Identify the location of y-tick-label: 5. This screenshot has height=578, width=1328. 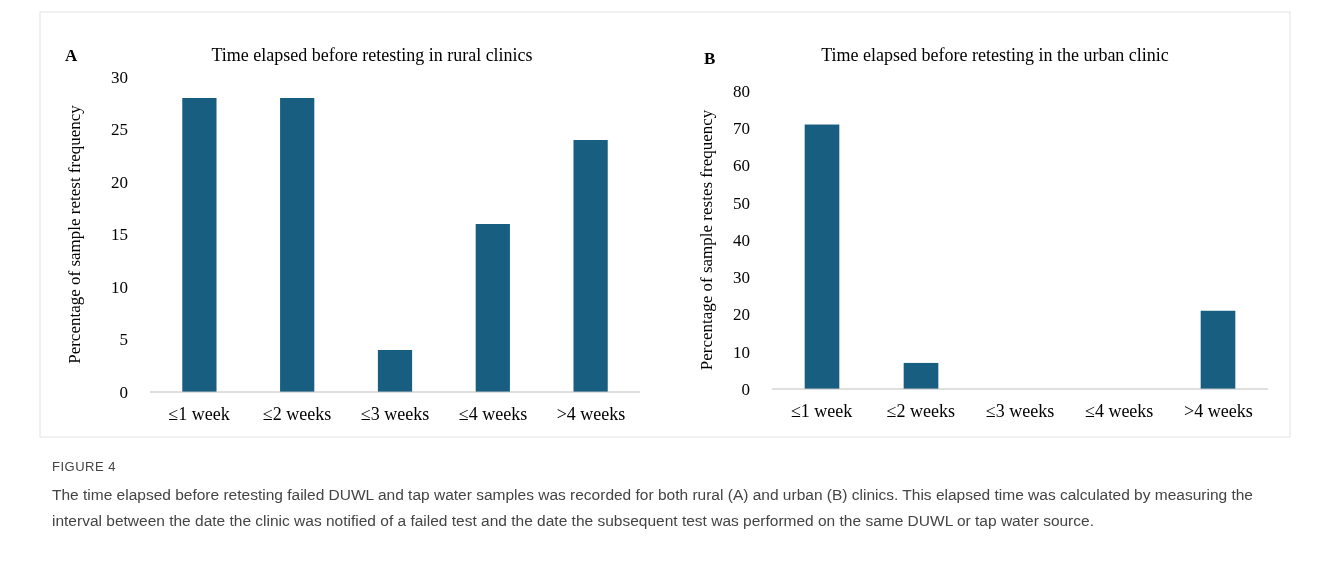
(123, 340).